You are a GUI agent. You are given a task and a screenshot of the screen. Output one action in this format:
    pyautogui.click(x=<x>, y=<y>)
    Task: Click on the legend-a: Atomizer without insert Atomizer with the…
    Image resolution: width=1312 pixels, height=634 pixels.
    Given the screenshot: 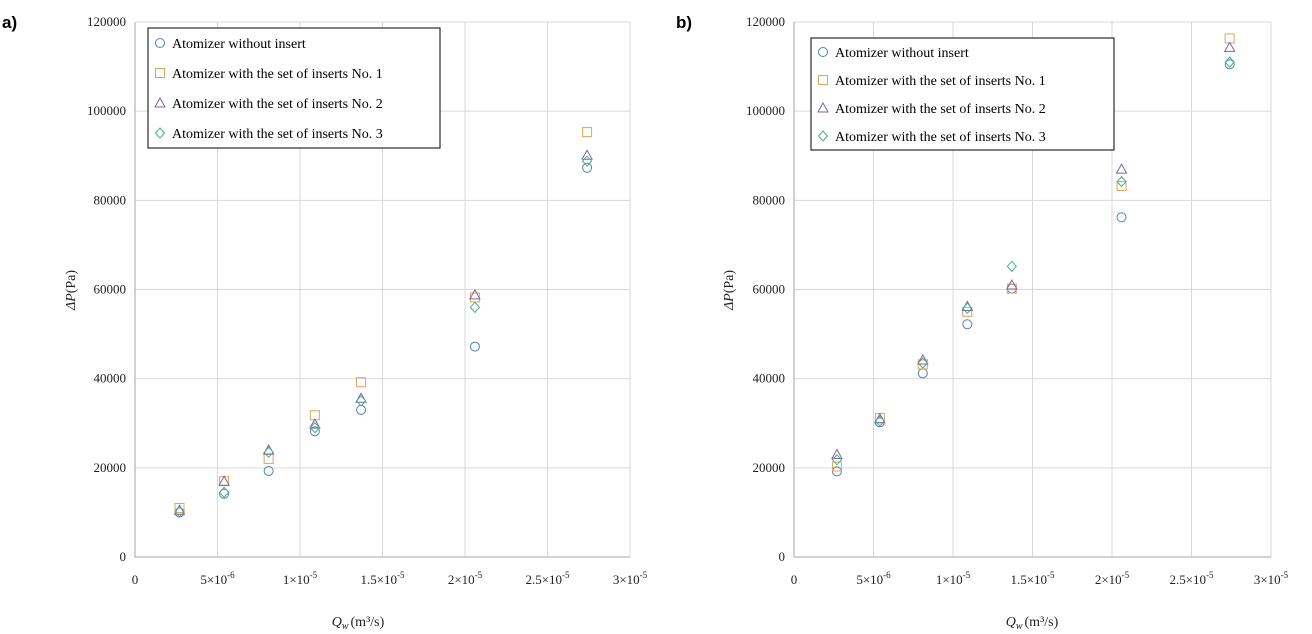 What is the action you would take?
    pyautogui.click(x=294, y=88)
    